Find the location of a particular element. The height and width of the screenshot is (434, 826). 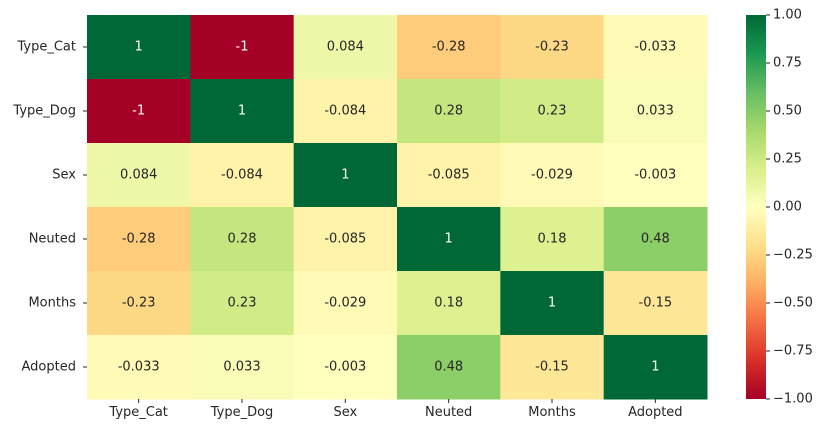

colorbar-tick-label: −1.00 is located at coordinates (793, 399).